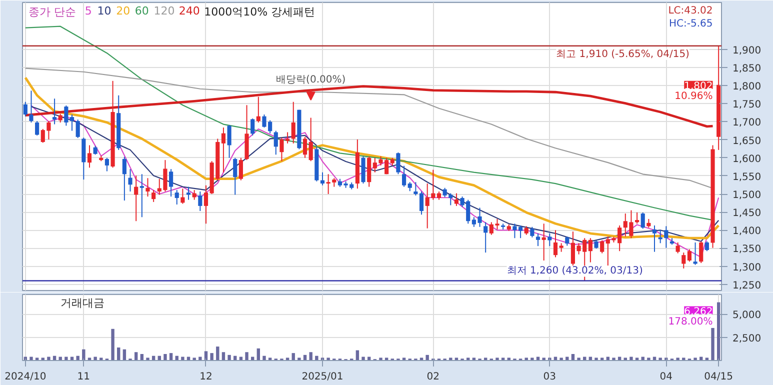  What do you see at coordinates (747, 50) in the screenshot?
I see `y-tick-label: 1,900` at bounding box center [747, 50].